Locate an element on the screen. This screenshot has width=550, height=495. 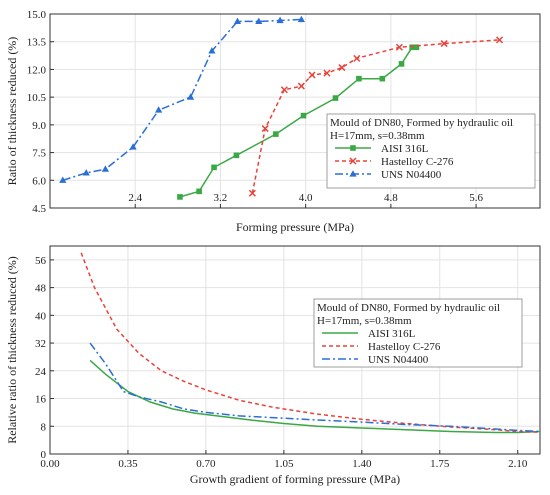
y-tick-label: 48 is located at coordinates (41, 289).